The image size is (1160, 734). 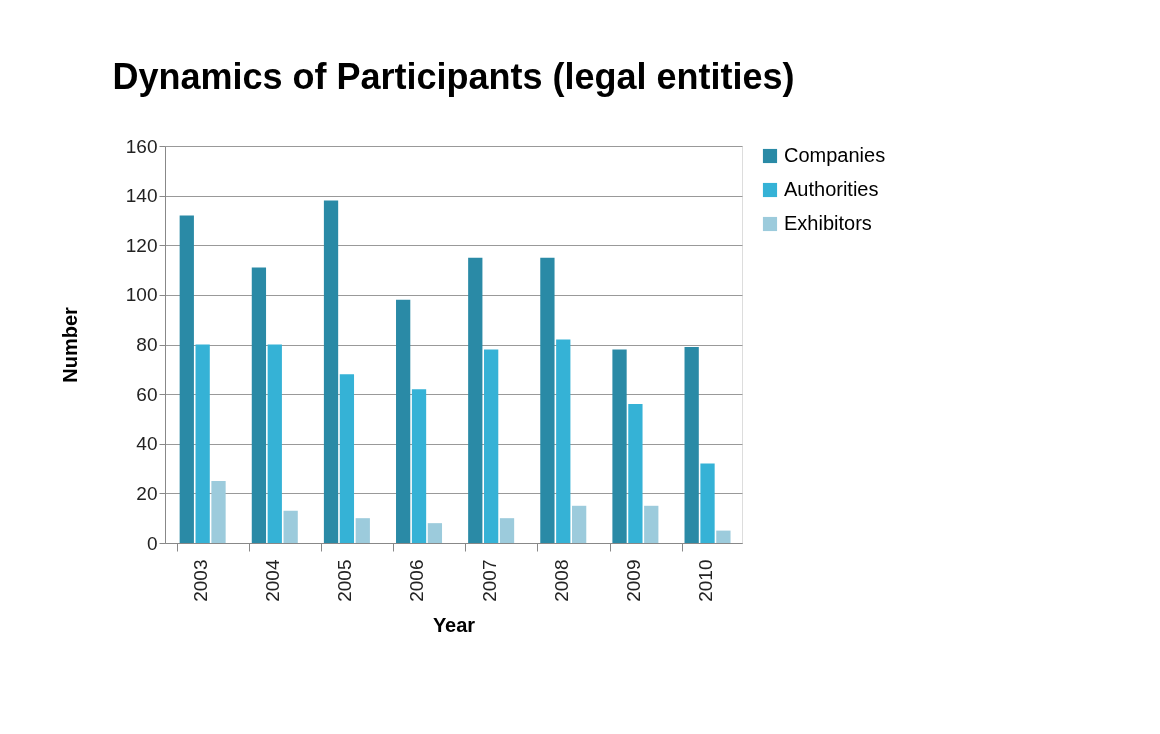 What do you see at coordinates (561, 580) in the screenshot?
I see `x-tick-label: 2008` at bounding box center [561, 580].